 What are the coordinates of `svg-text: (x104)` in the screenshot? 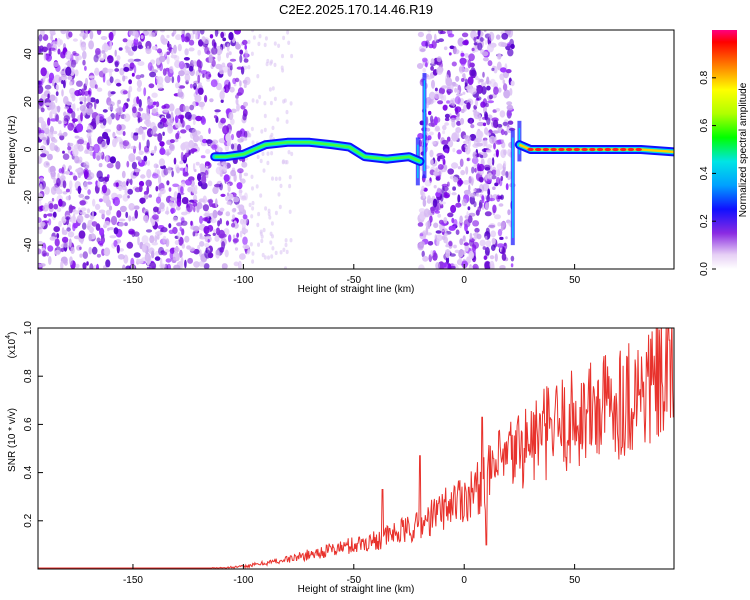 It's located at (11, 345).